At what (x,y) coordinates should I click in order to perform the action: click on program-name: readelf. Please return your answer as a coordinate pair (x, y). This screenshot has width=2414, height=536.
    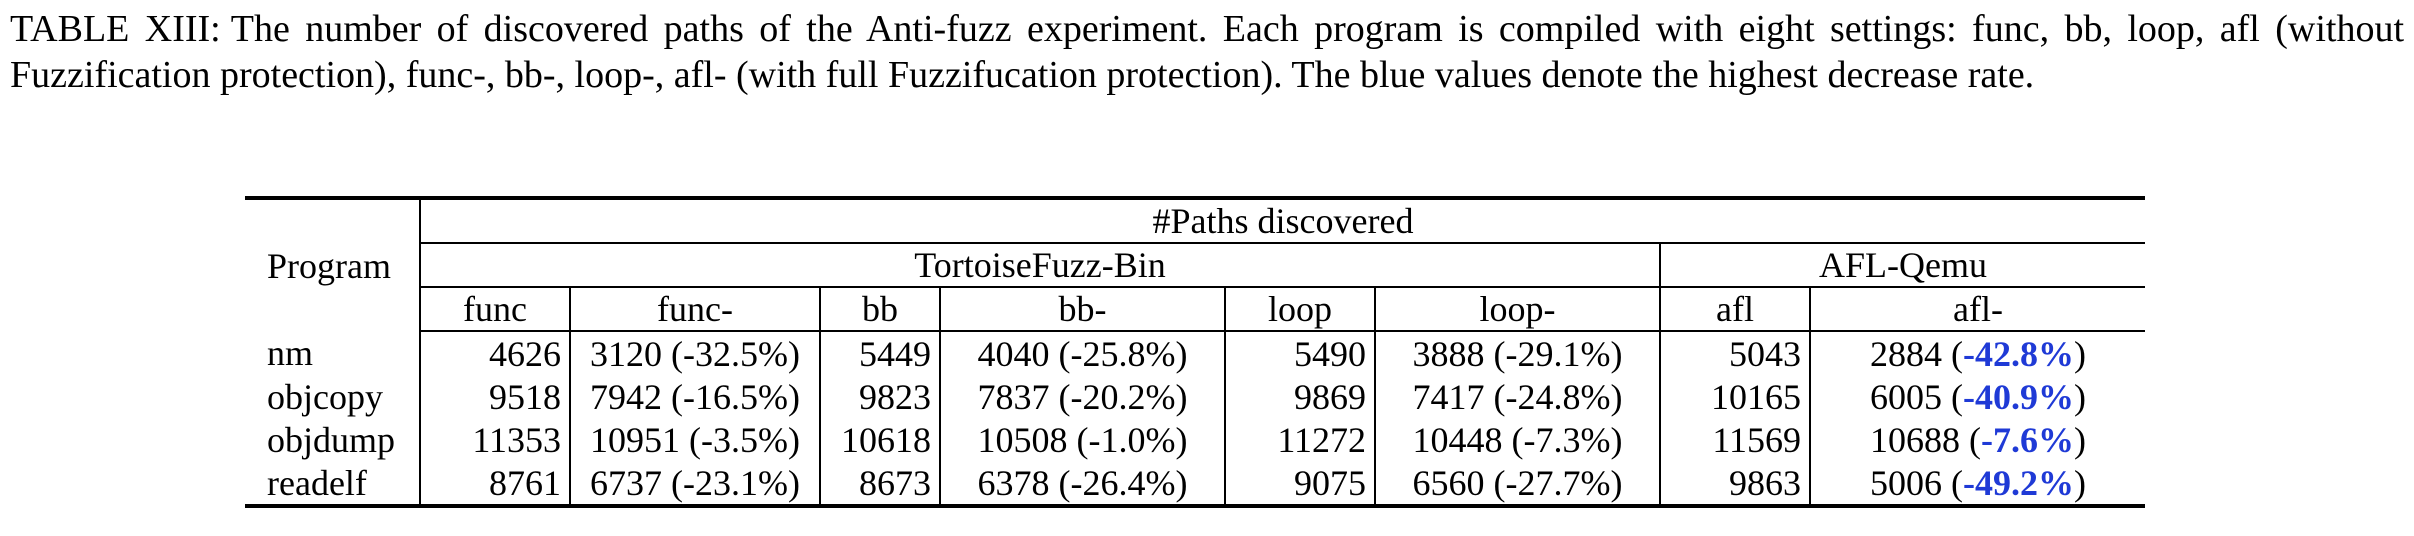
    Looking at the image, I should click on (332, 484).